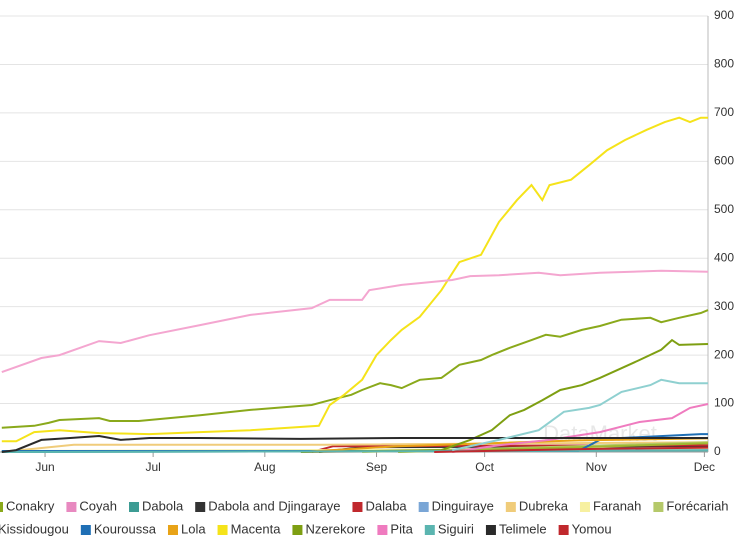 Image resolution: width=750 pixels, height=560 pixels. What do you see at coordinates (724, 209) in the screenshot?
I see `y-tick-label: 500` at bounding box center [724, 209].